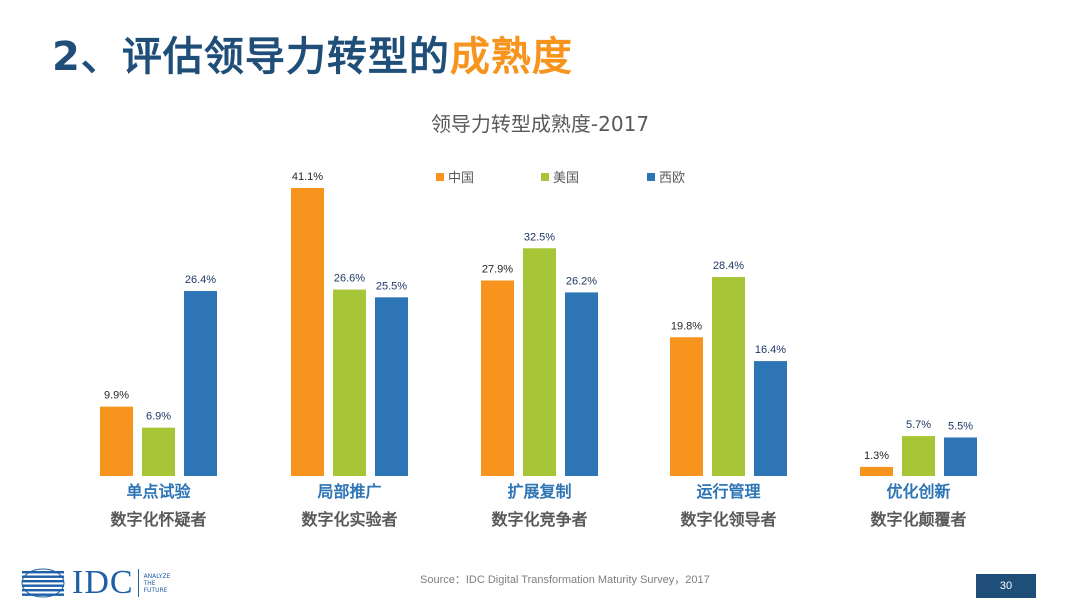  I want to click on data-label: 26.2%, so click(581, 281).